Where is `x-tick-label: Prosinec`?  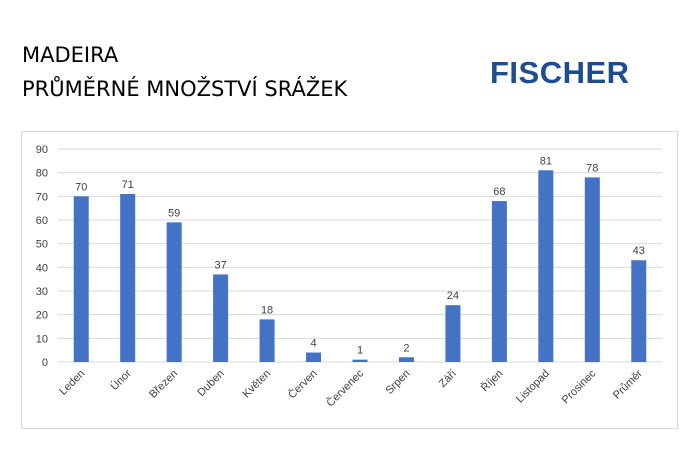
x-tick-label: Prosinec is located at coordinates (579, 386).